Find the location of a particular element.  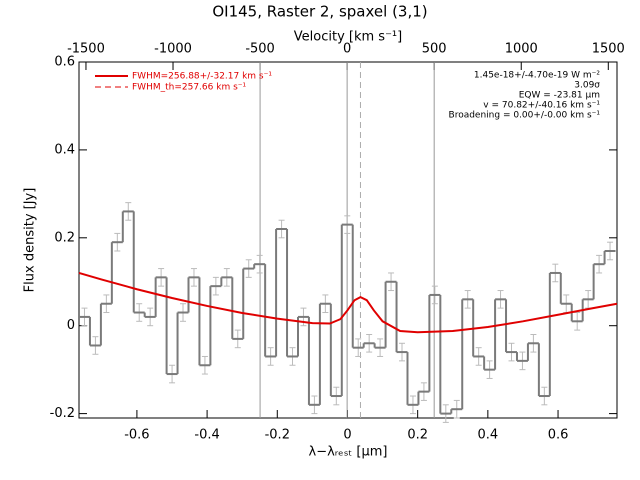

x2-axis-label: Velocity [km s⁻¹] is located at coordinates (348, 37).